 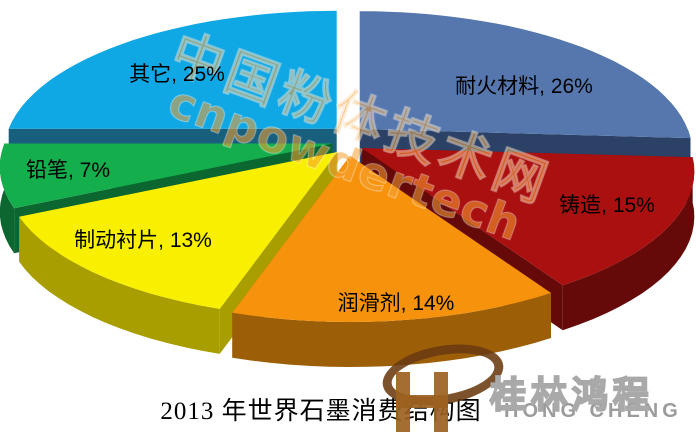 What do you see at coordinates (607, 205) in the screenshot?
I see `pie-data-label-1: 铸造, 15%` at bounding box center [607, 205].